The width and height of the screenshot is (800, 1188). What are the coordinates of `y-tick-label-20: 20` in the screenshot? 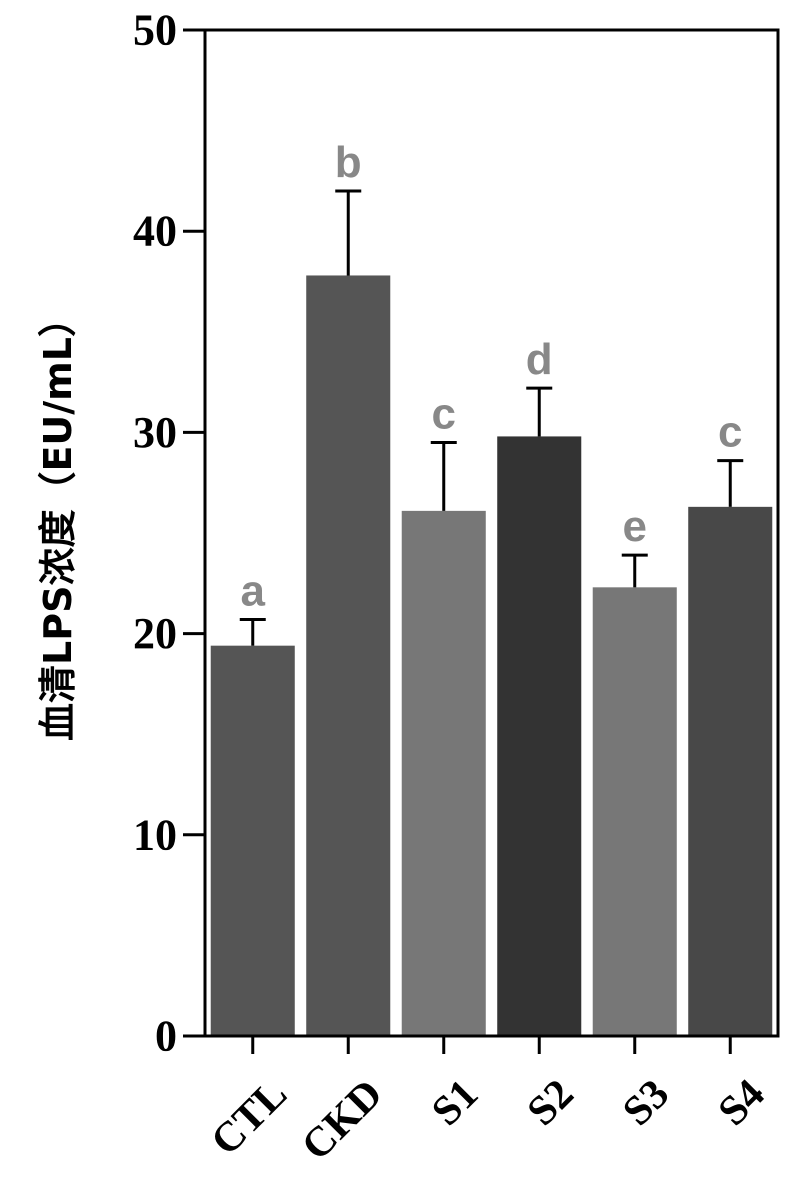 It's located at (155, 633).